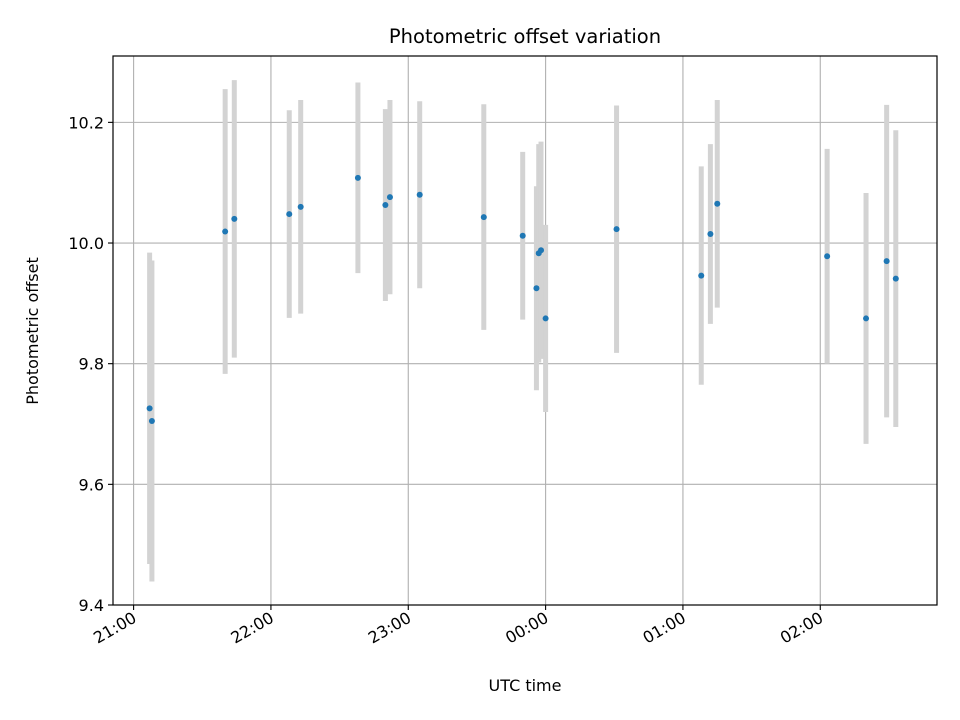  I want to click on y-tick-label: 10.0, so click(86, 243).